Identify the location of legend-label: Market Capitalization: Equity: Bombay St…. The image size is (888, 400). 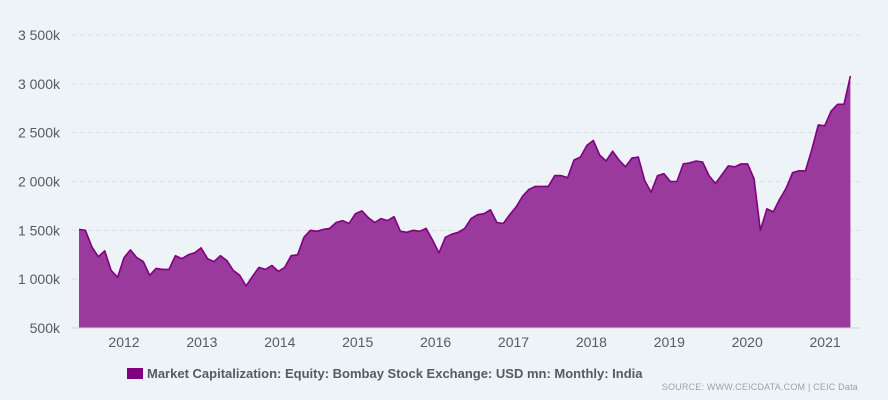
(395, 373).